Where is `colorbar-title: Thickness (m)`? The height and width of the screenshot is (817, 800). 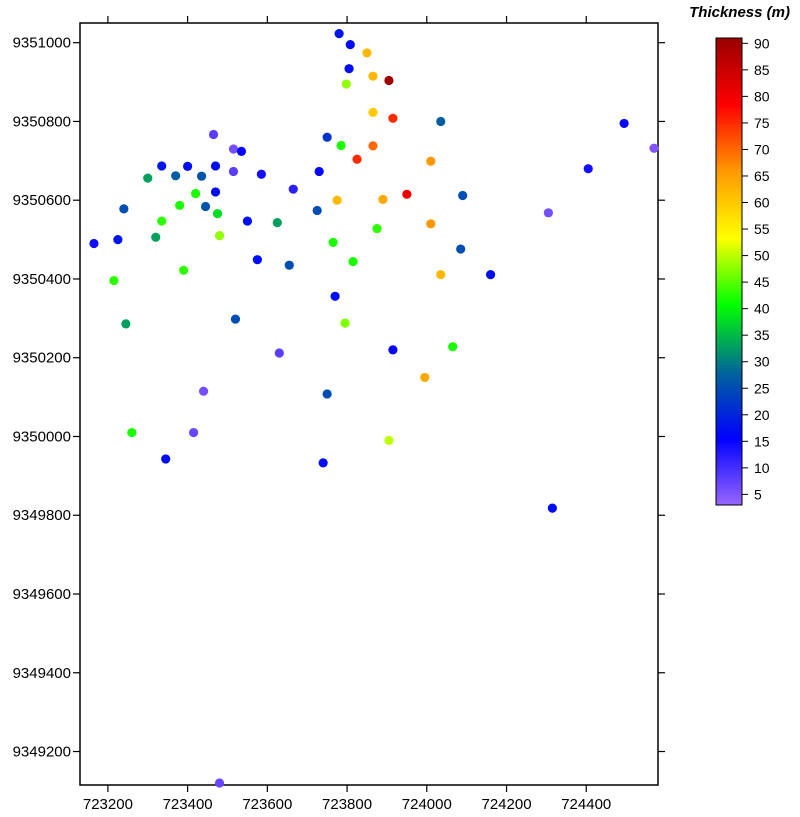 colorbar-title: Thickness (m) is located at coordinates (739, 12).